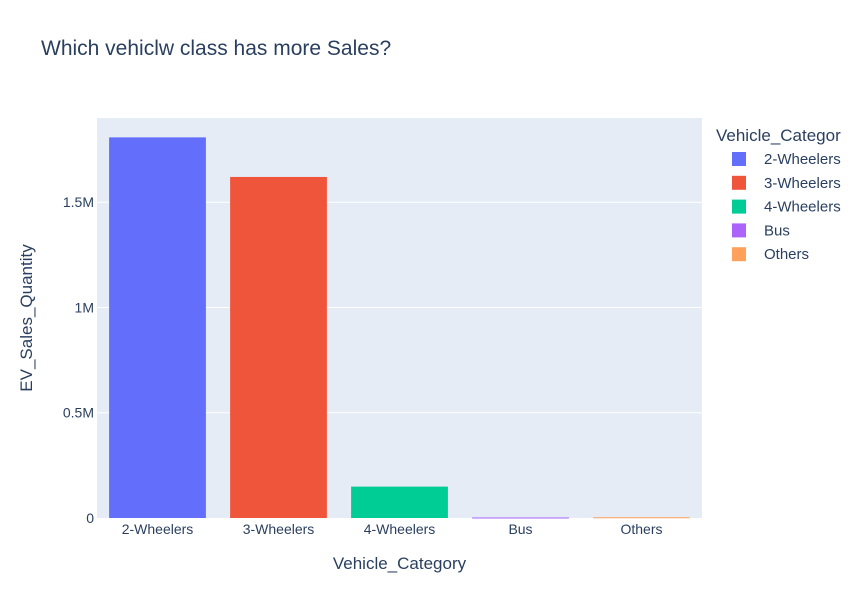  What do you see at coordinates (279, 529) in the screenshot?
I see `x-tick-label: 3-Wheelers` at bounding box center [279, 529].